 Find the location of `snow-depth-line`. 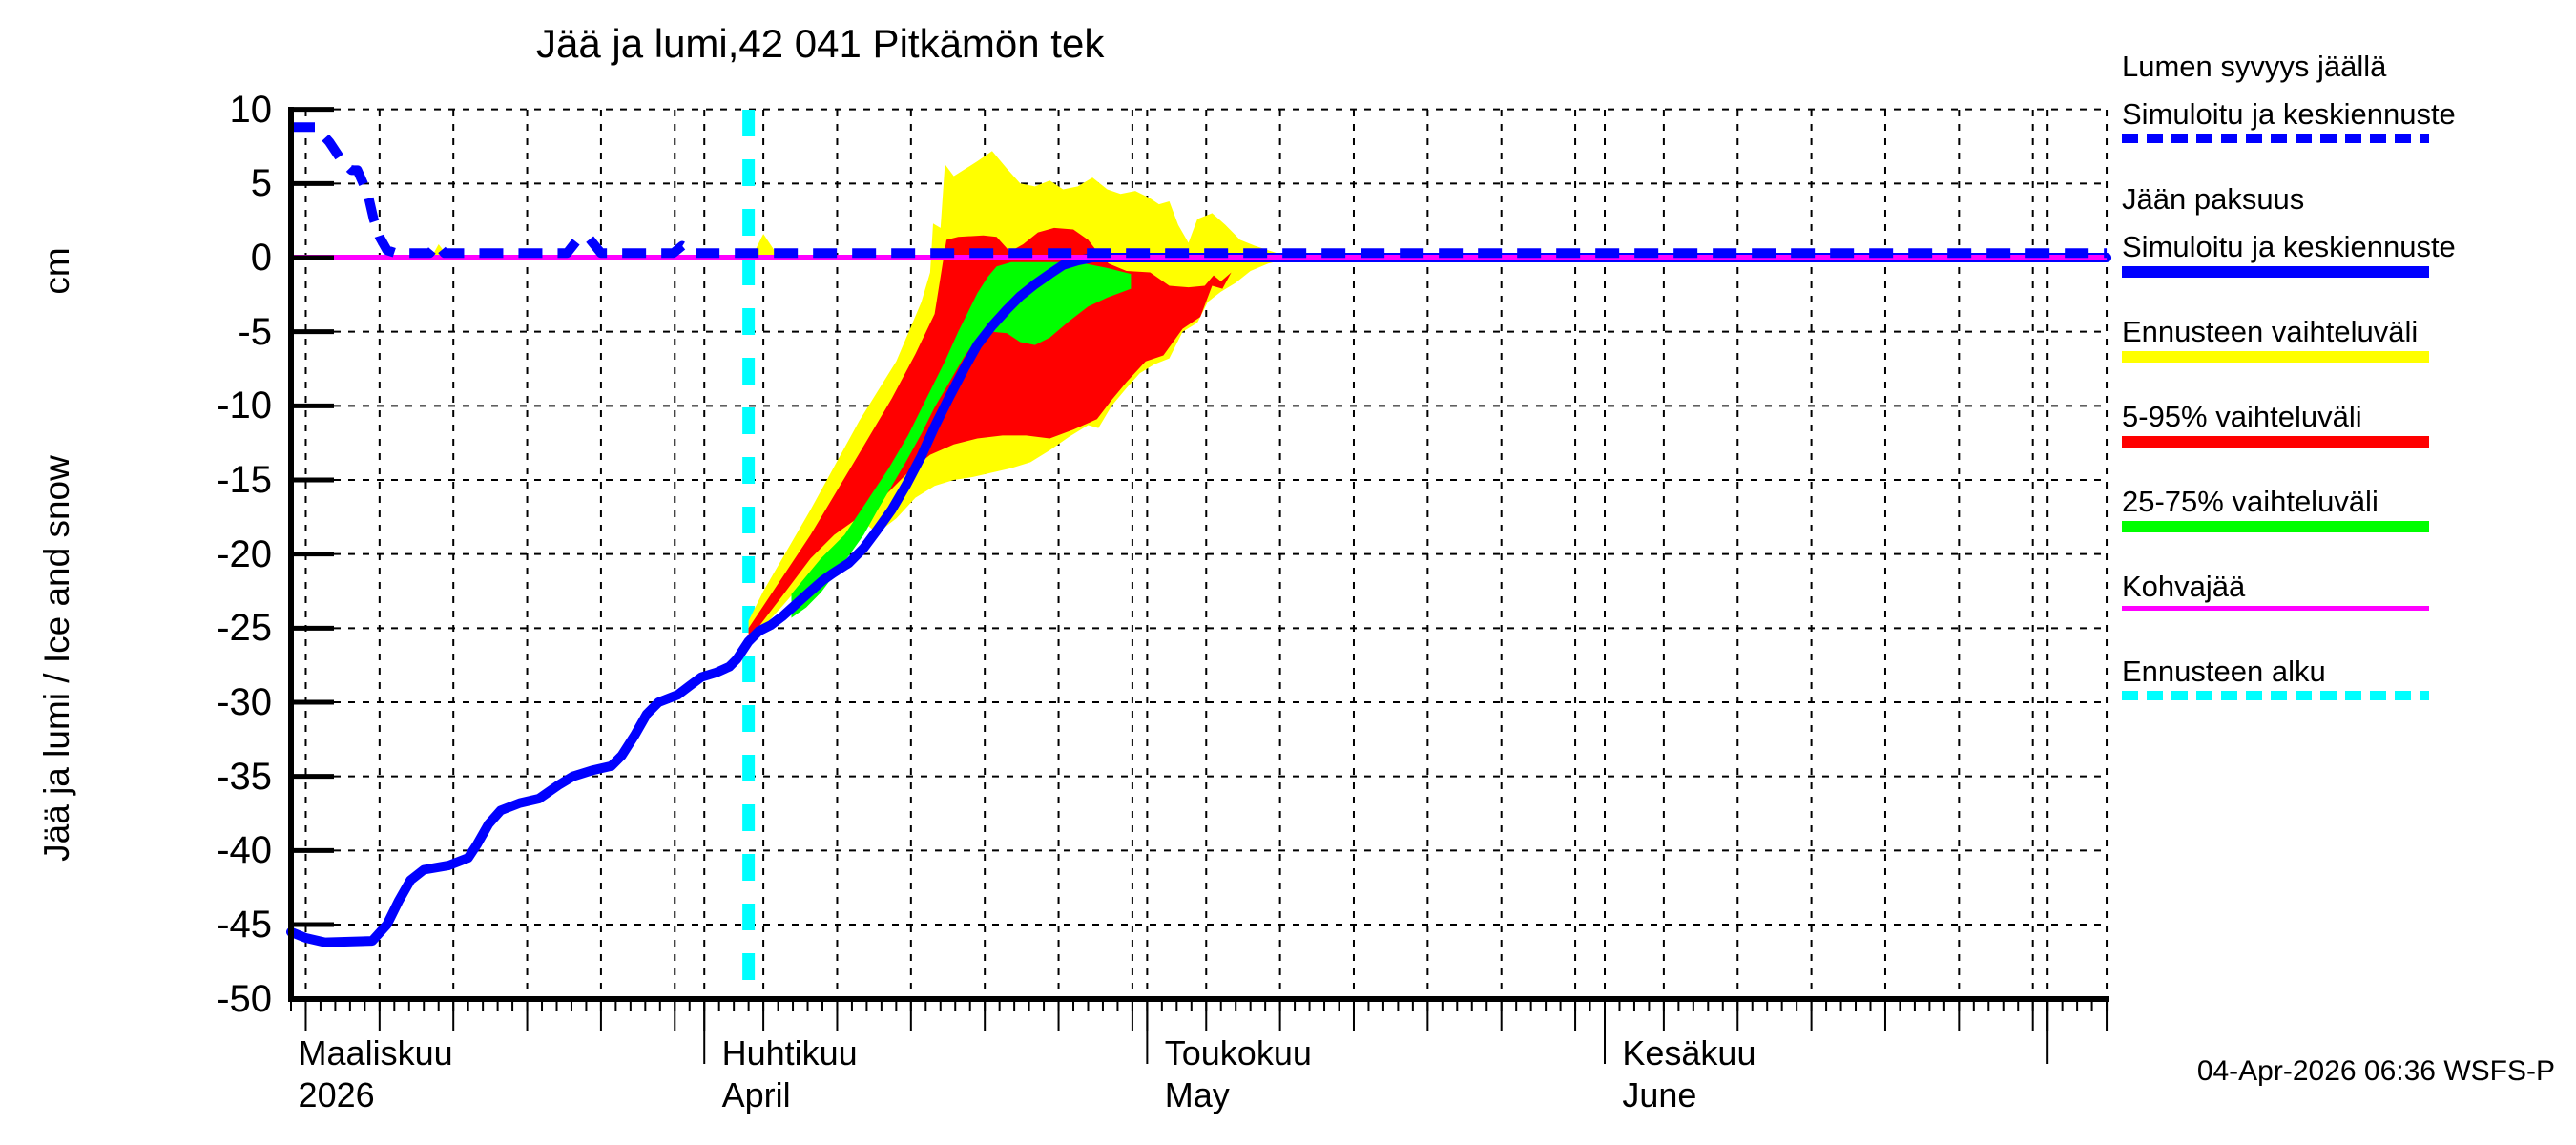

snow-depth-line is located at coordinates (1199, 191).